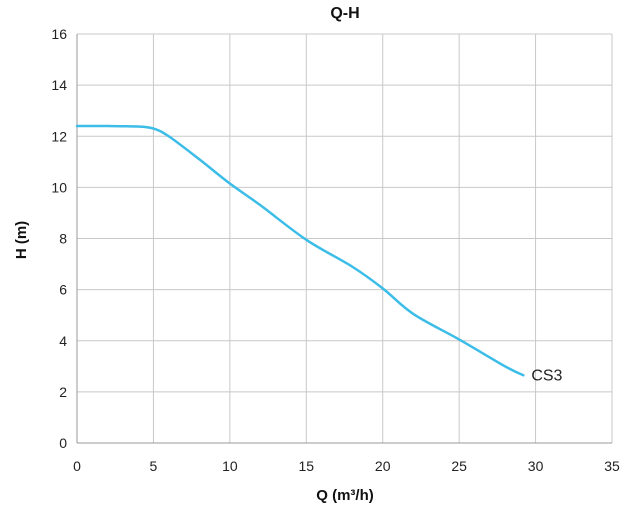  Describe the element at coordinates (345, 495) in the screenshot. I see `x-axis-label: Q (m³/h)` at that location.